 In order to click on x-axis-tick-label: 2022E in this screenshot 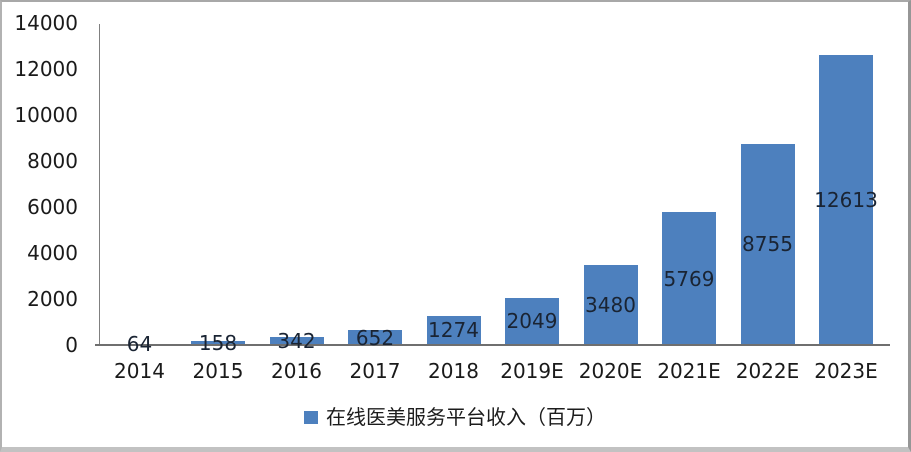, I will do `click(767, 371)`.